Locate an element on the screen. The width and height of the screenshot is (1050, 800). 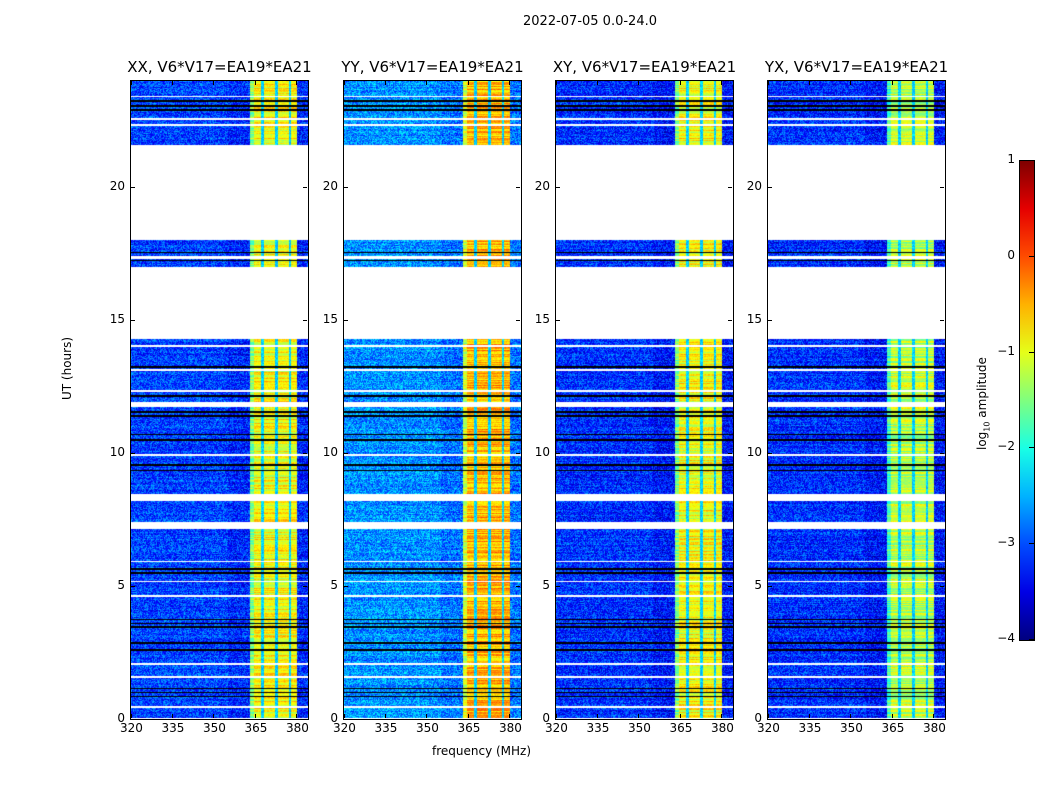
panel-title: XX, V6*V17=EA19*EA21 is located at coordinates (219, 67).